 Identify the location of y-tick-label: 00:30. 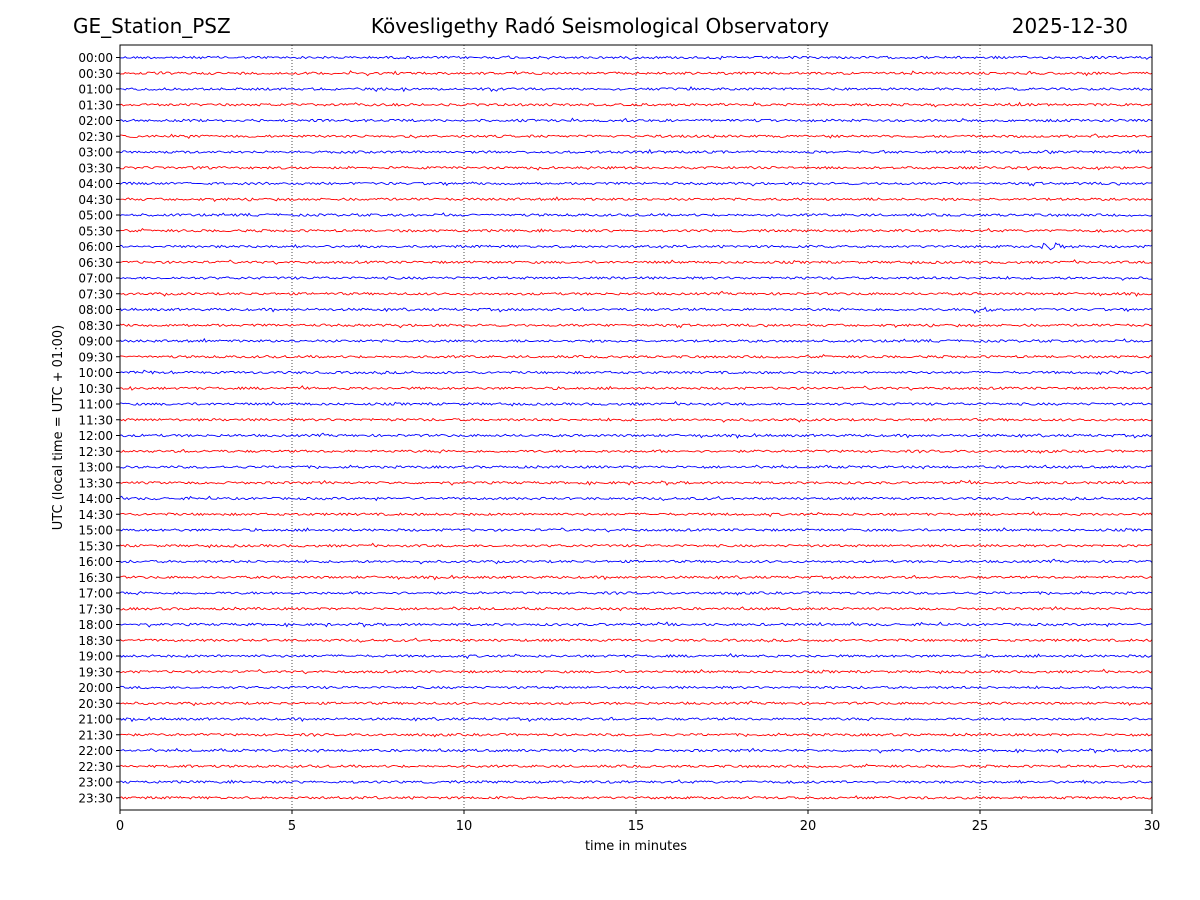
(95, 74).